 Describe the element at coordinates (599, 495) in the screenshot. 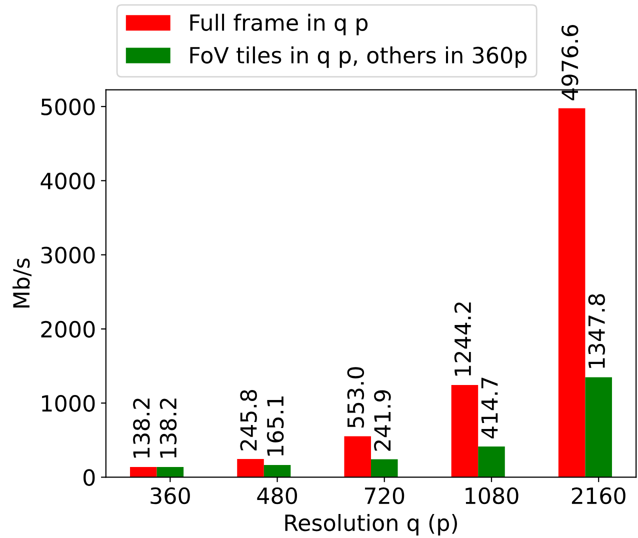

I see `x-tick-label: 2160` at that location.